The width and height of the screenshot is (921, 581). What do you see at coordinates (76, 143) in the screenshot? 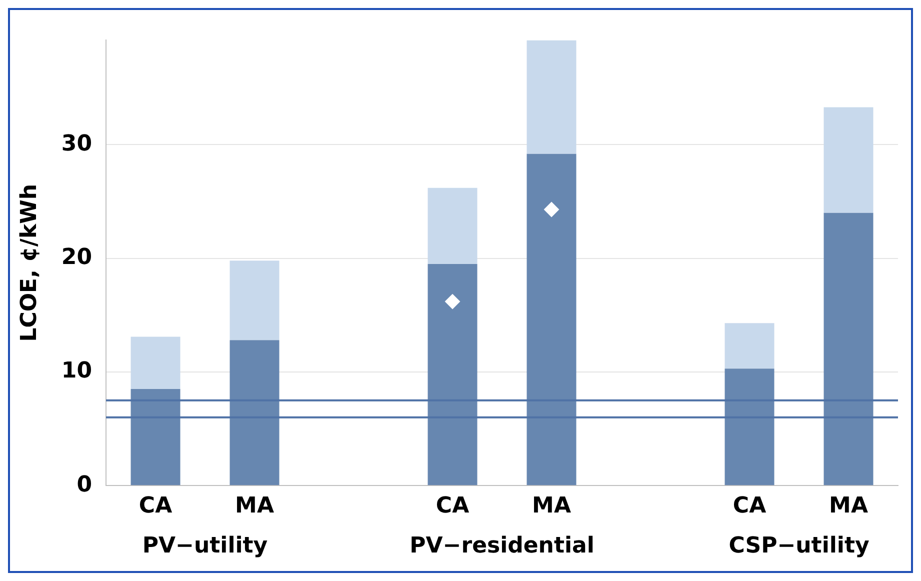
I see `y-tick-label: 30` at bounding box center [76, 143].